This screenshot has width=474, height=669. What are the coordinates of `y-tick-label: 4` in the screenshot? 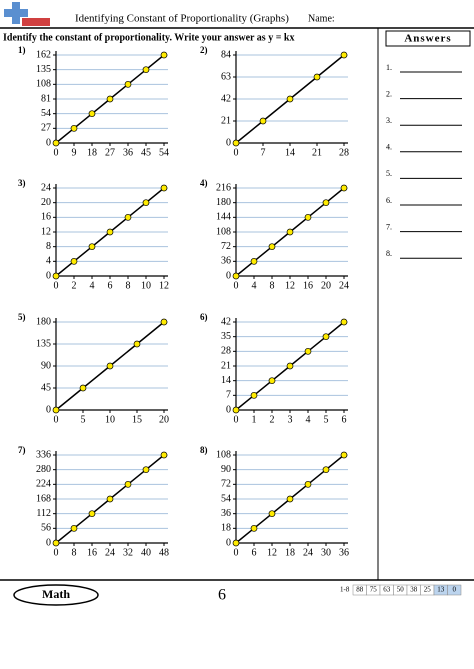 It's located at (48, 261).